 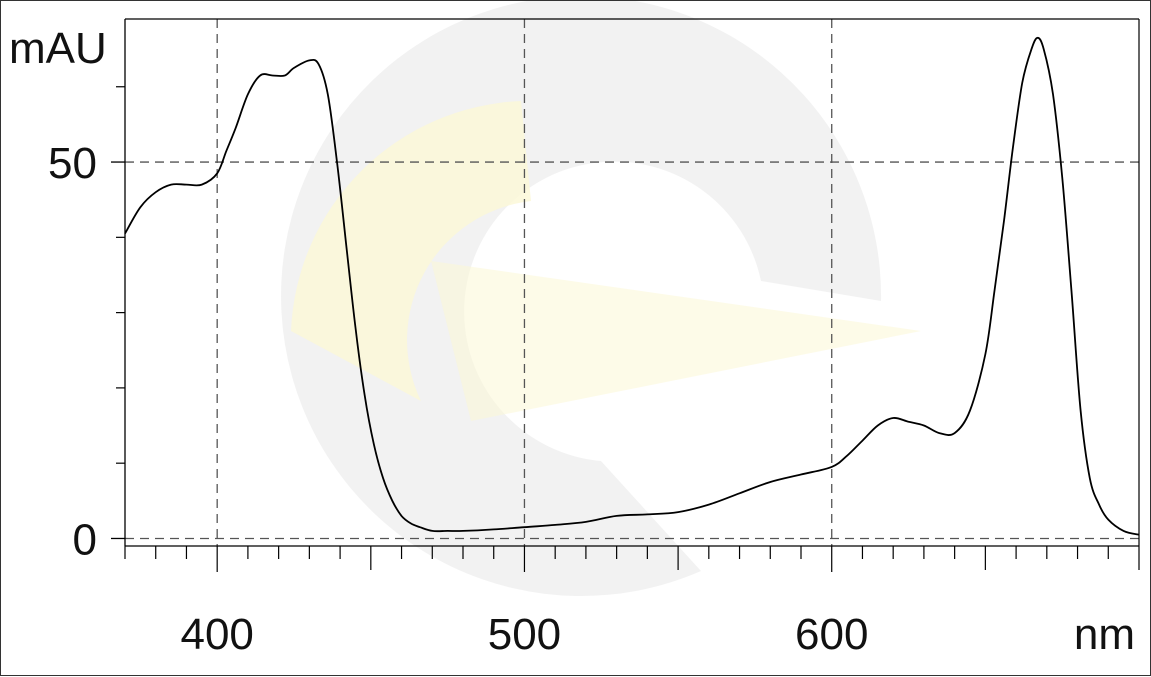 I want to click on x-tick-label-400: 400, so click(x=216, y=634).